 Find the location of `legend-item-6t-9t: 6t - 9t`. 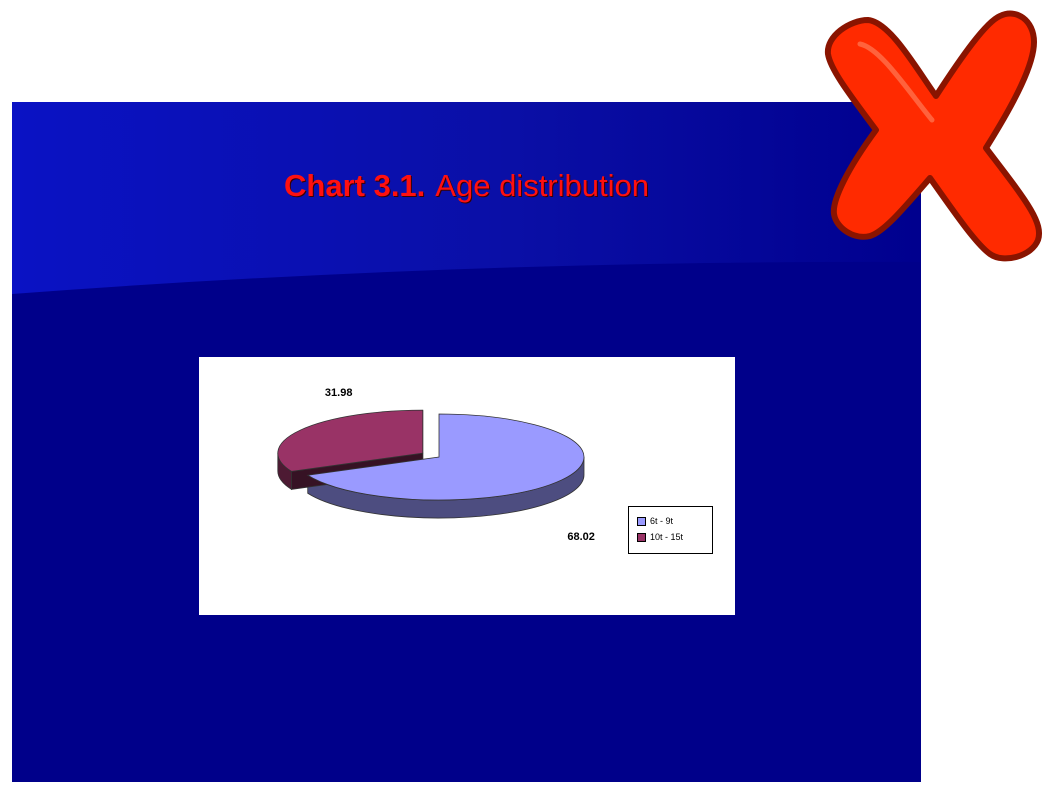

legend-item-6t-9t: 6t - 9t is located at coordinates (670, 521).